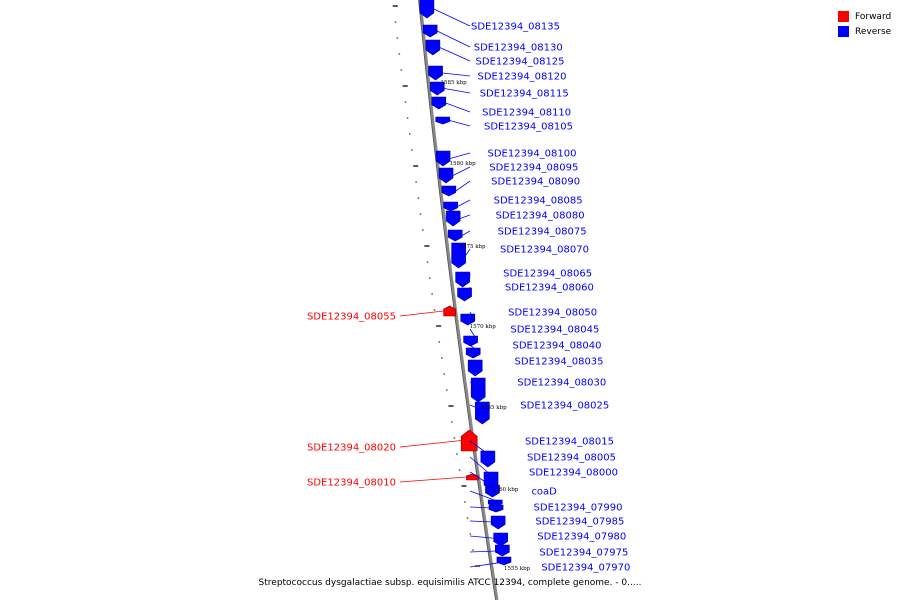 The image size is (900, 600). I want to click on gene-SDE12394_08115: SDE12394_08115, so click(499, 90).